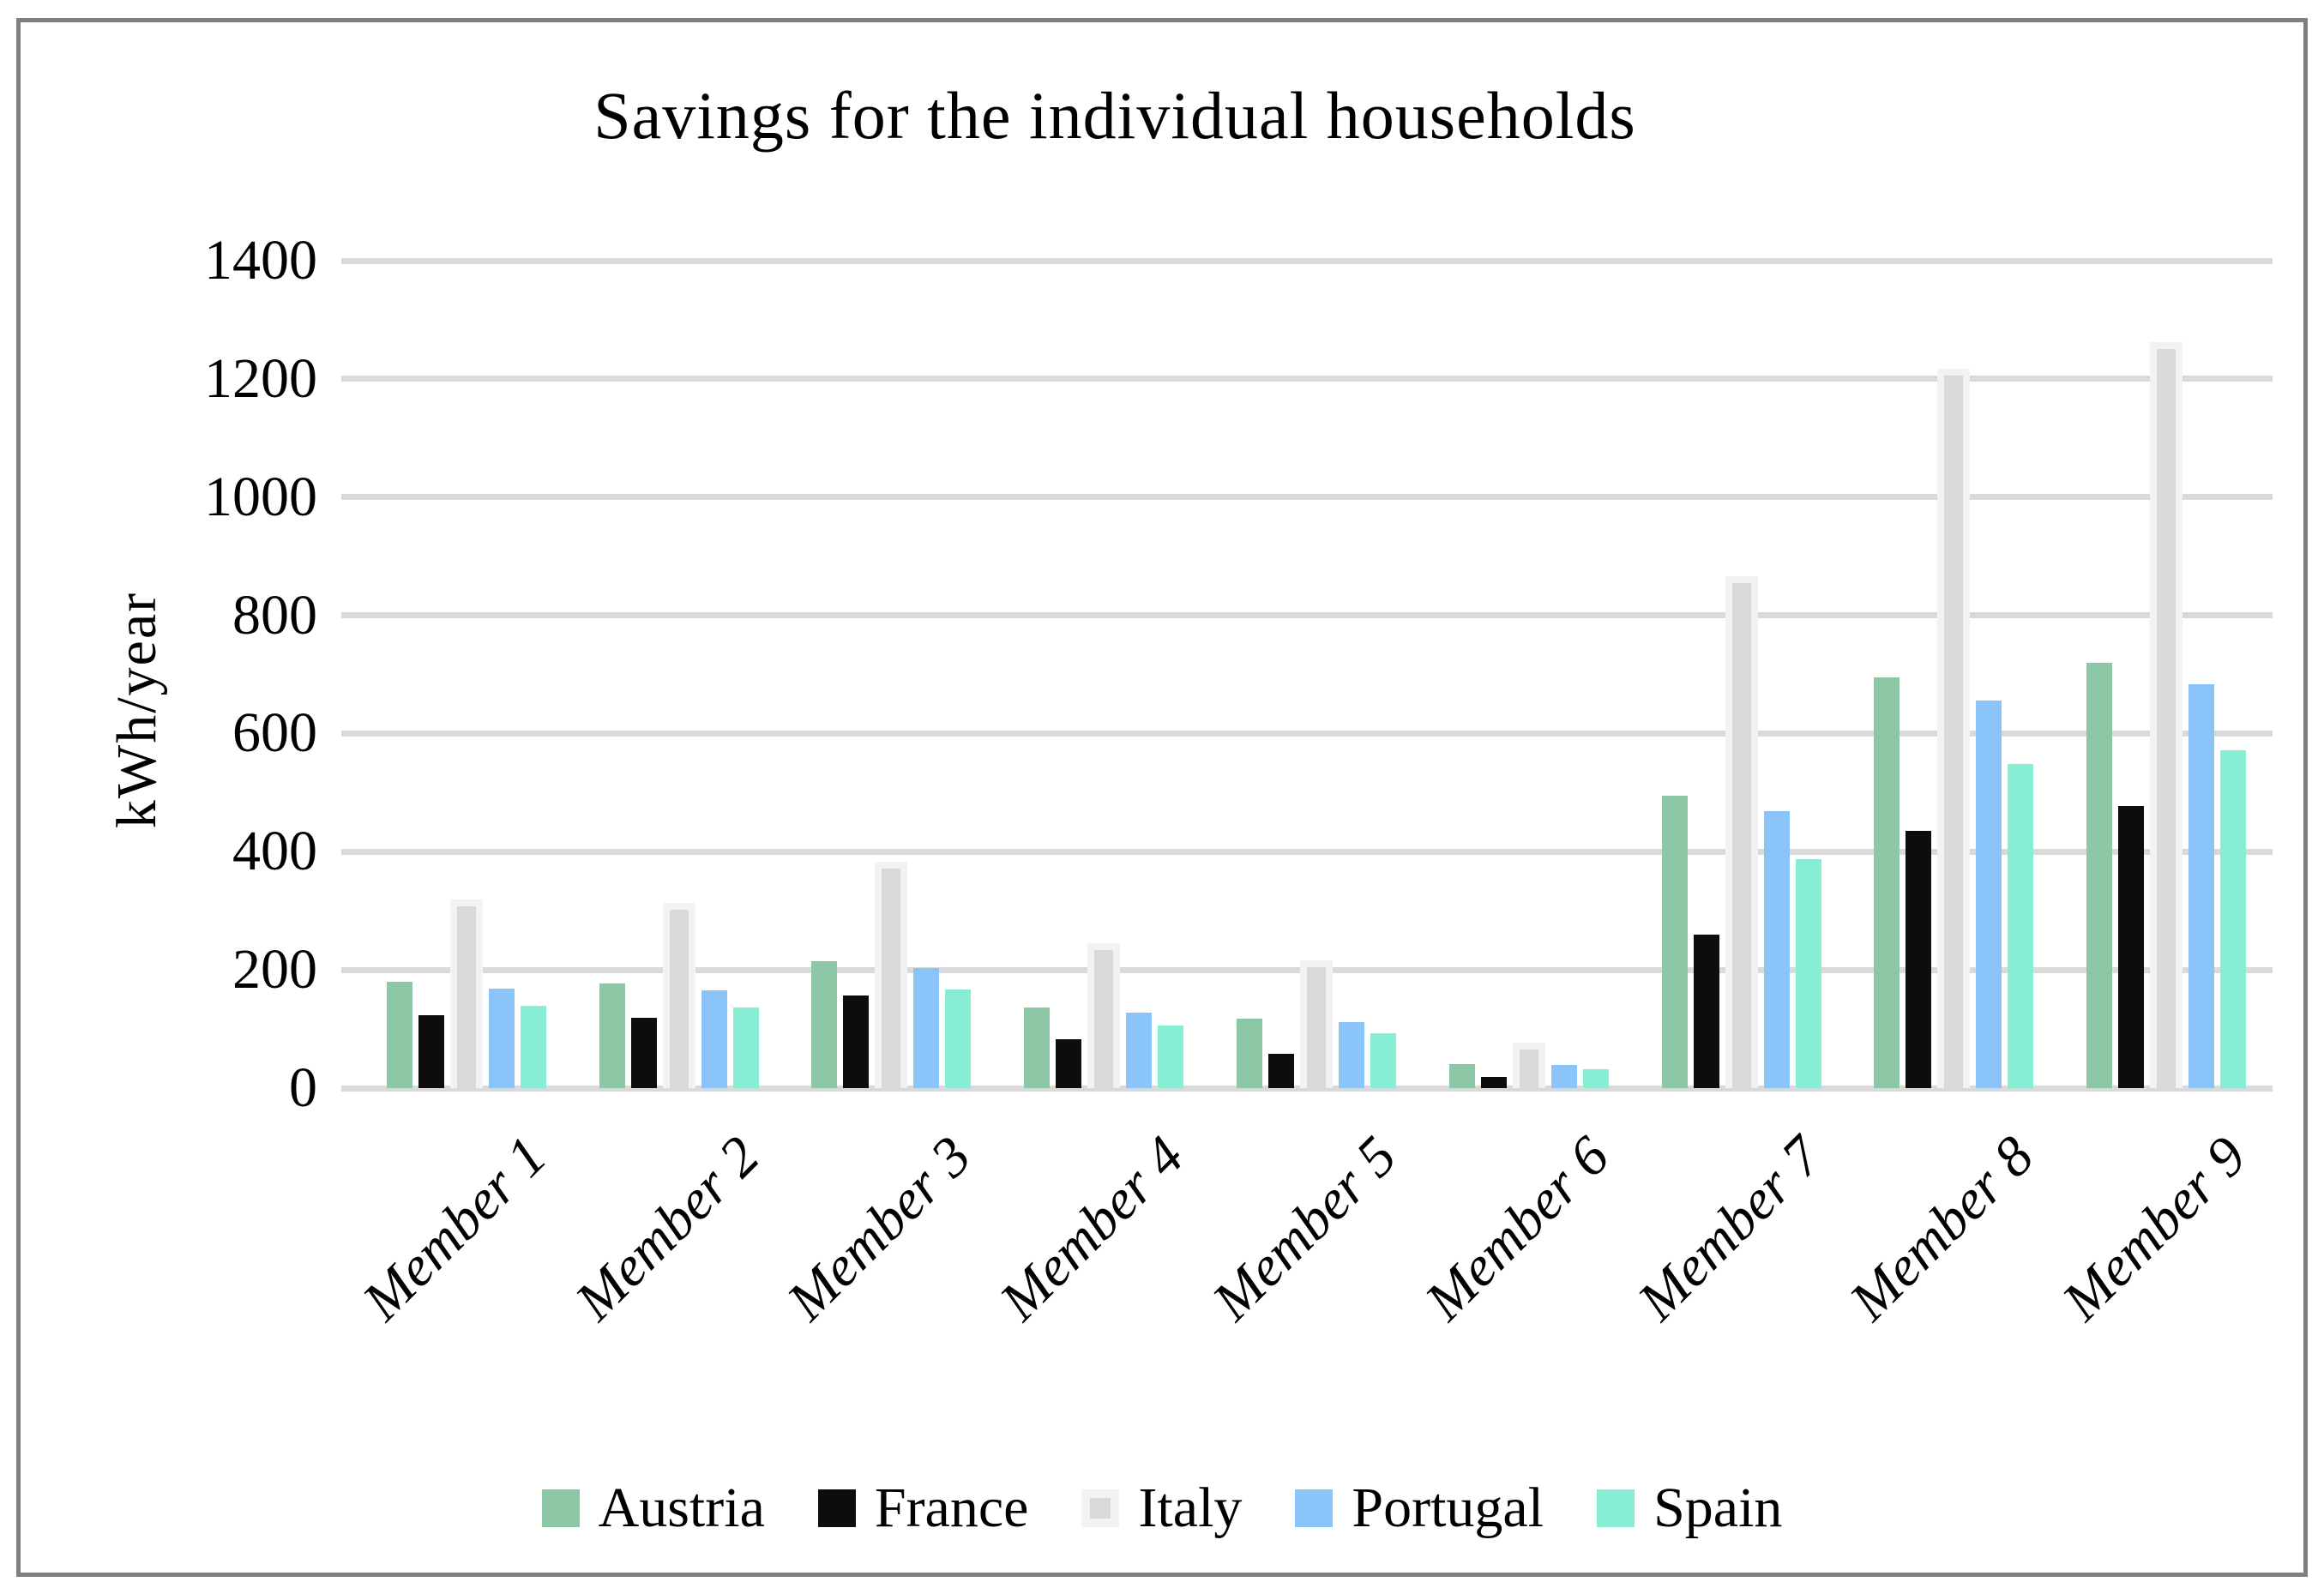  What do you see at coordinates (1942, 1228) in the screenshot?
I see `x-tick-label-member-8: Member 8` at bounding box center [1942, 1228].